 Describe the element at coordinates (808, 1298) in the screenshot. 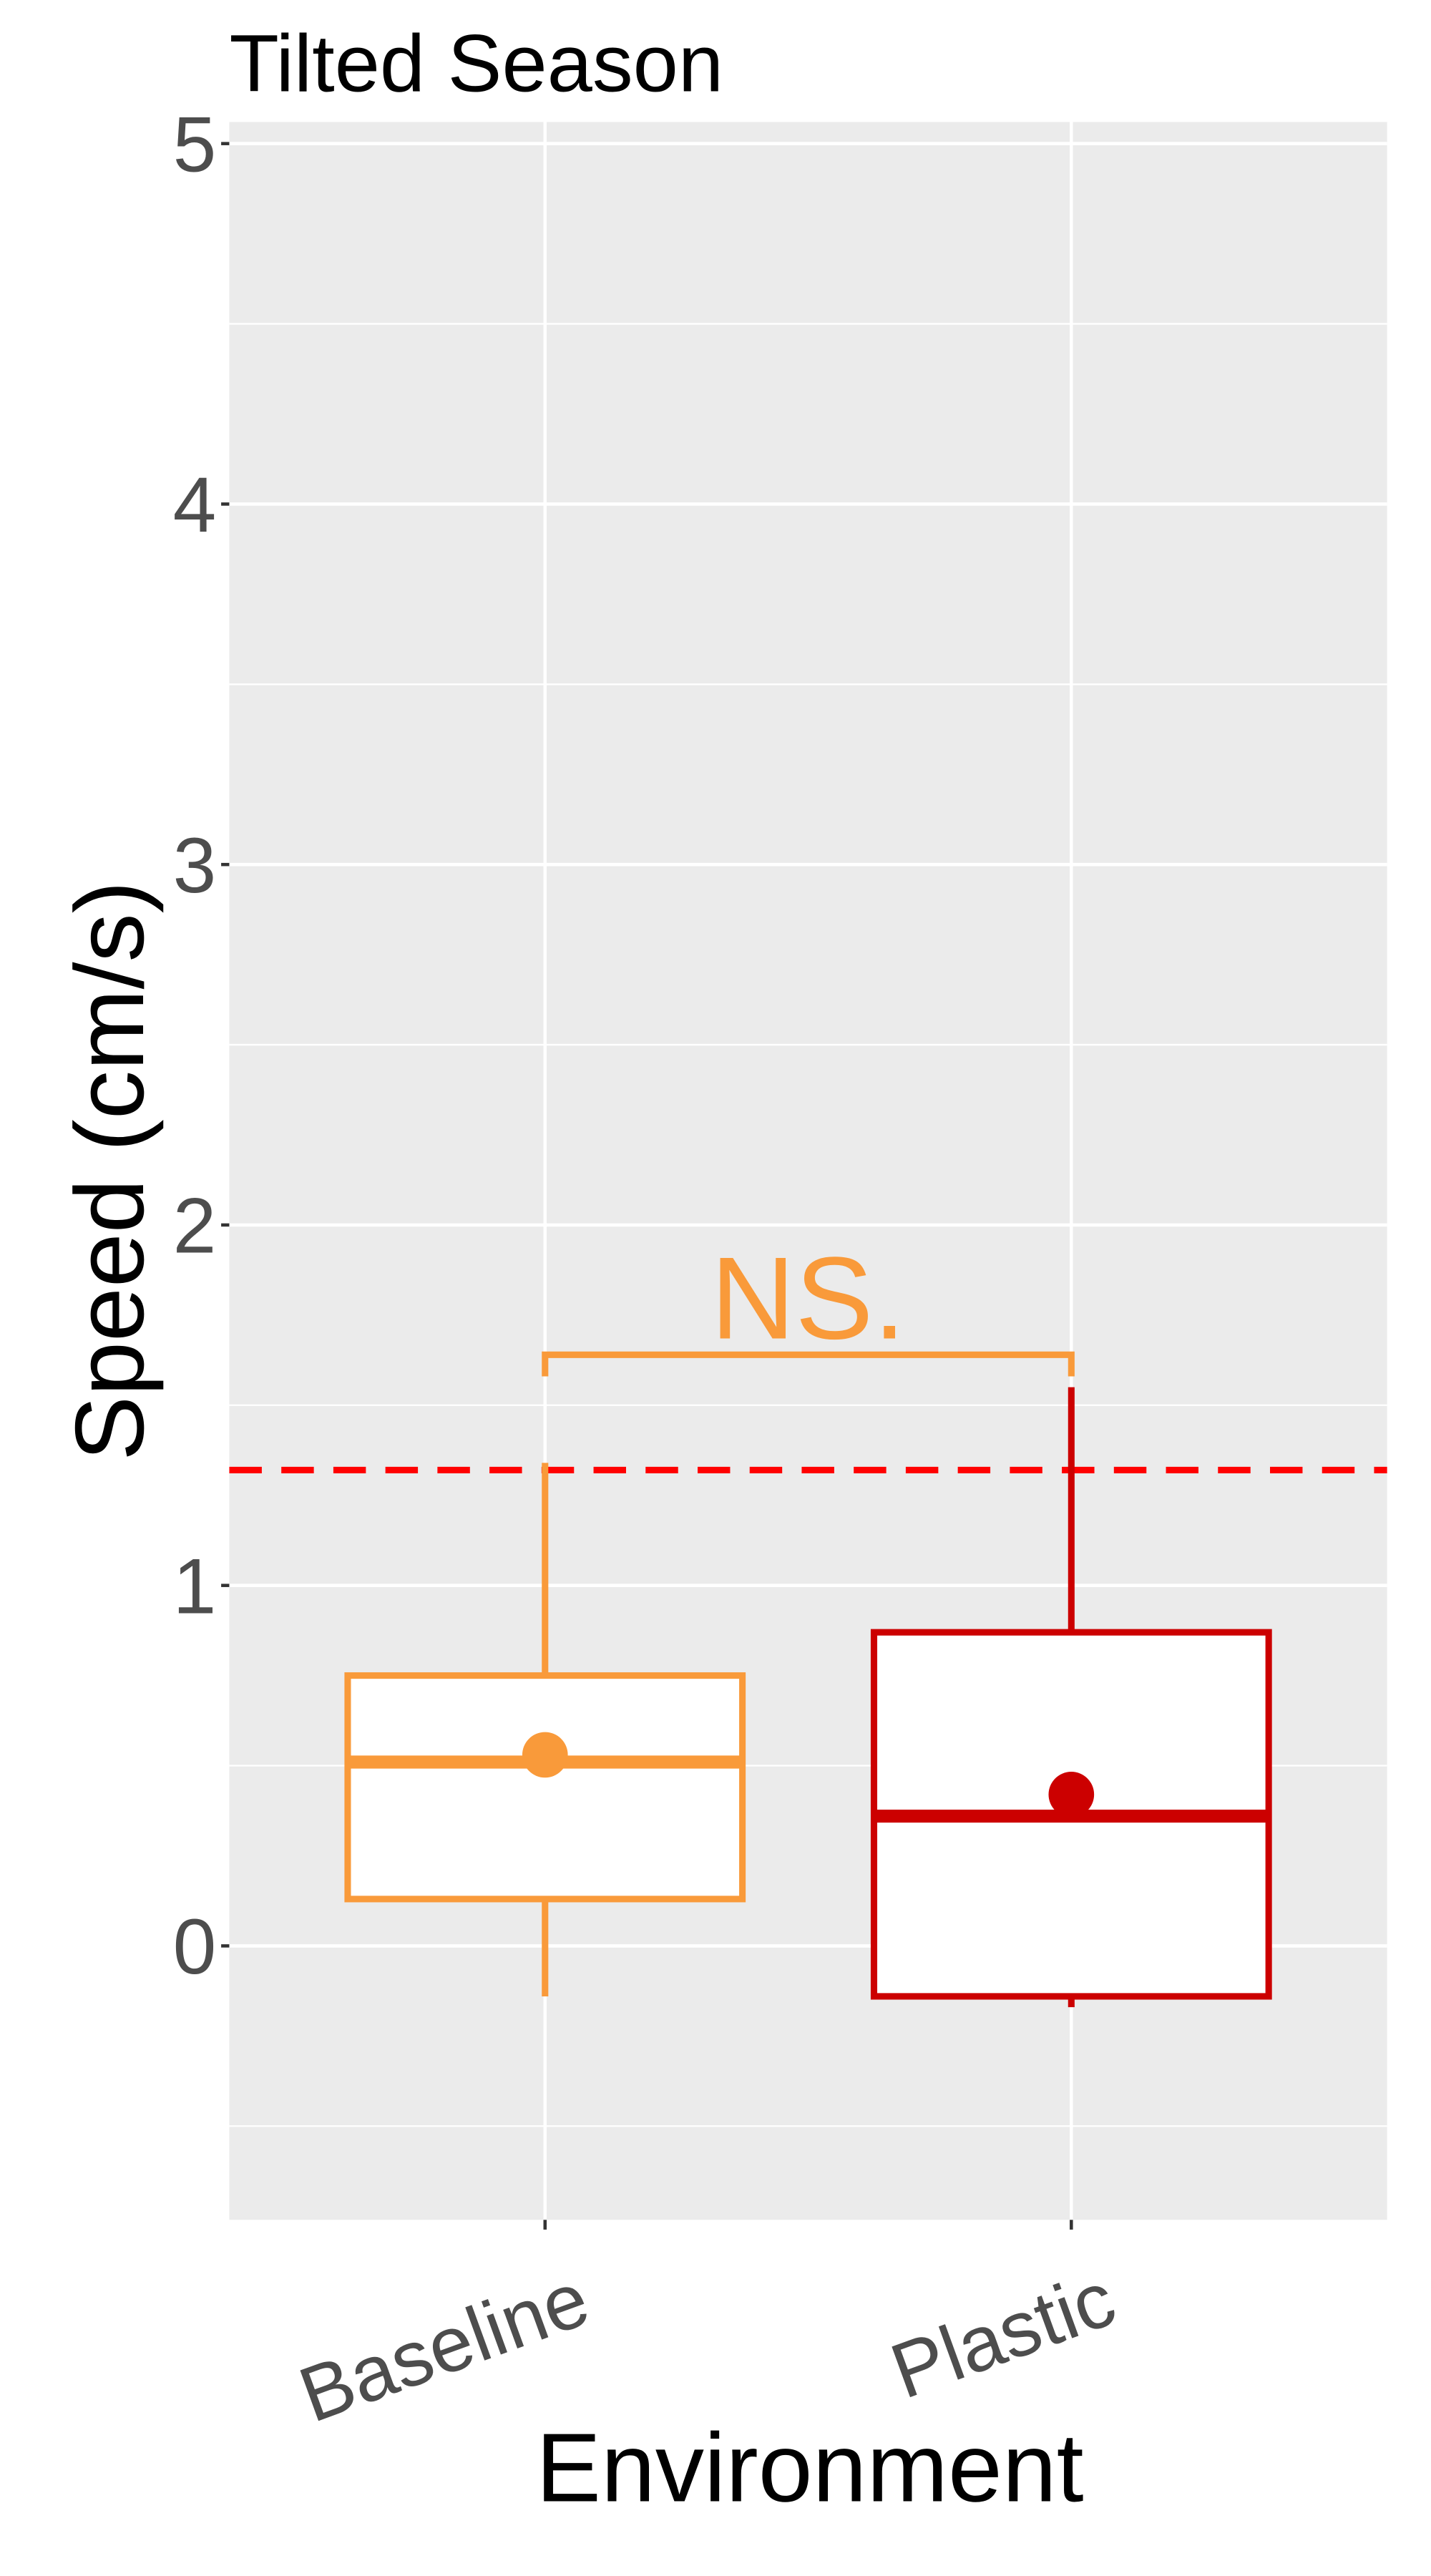

I see `significance-label: NS.` at that location.